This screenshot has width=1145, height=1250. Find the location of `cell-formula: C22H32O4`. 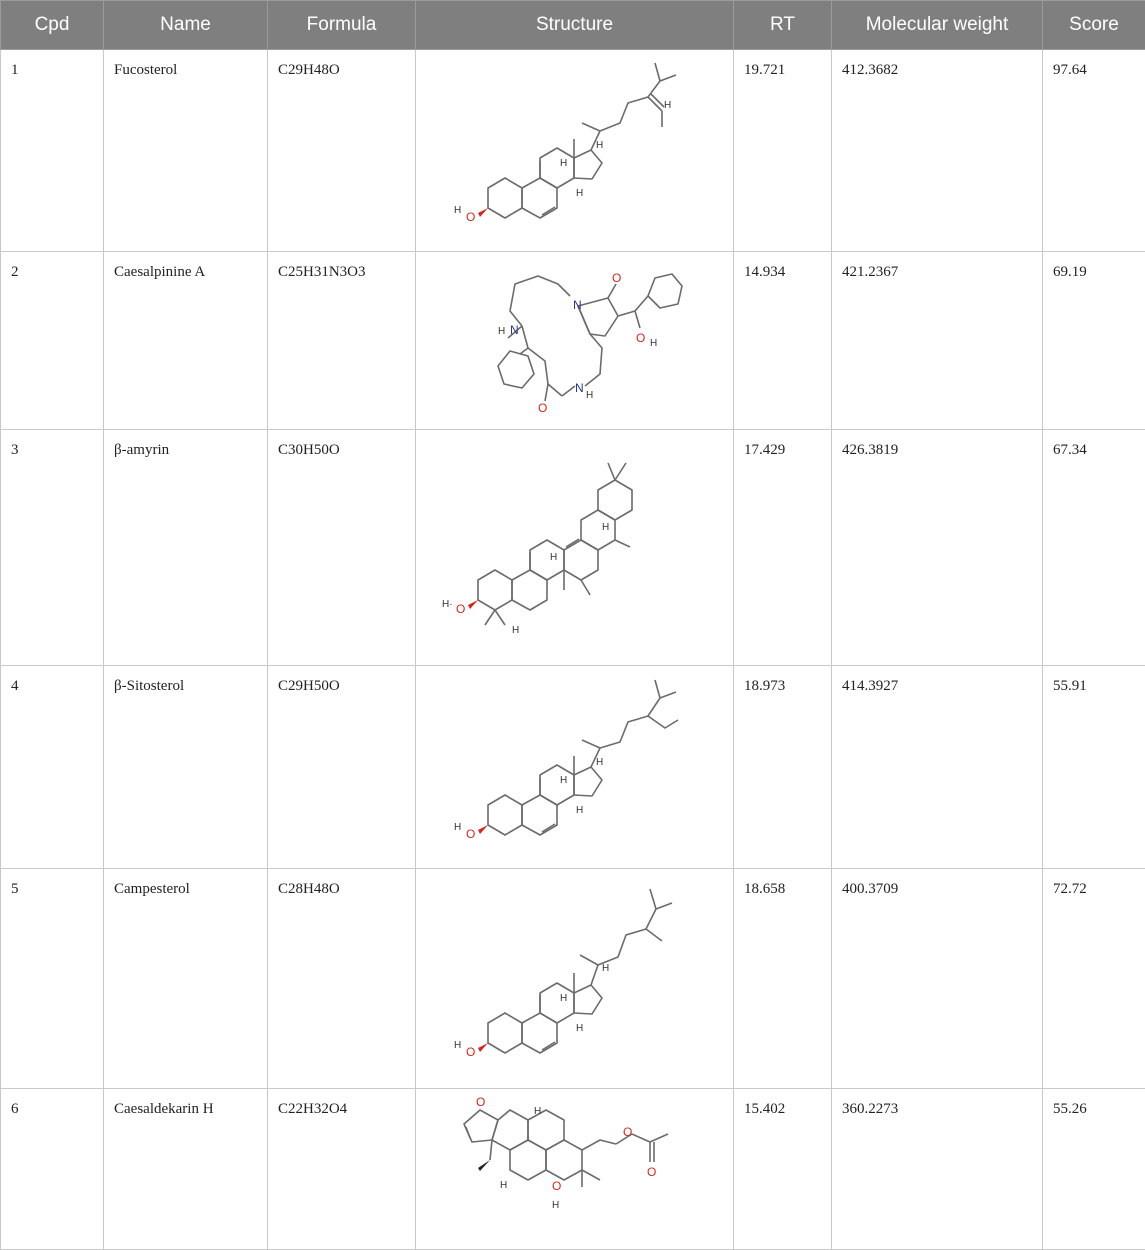

cell-formula: C22H32O4 is located at coordinates (342, 1169).